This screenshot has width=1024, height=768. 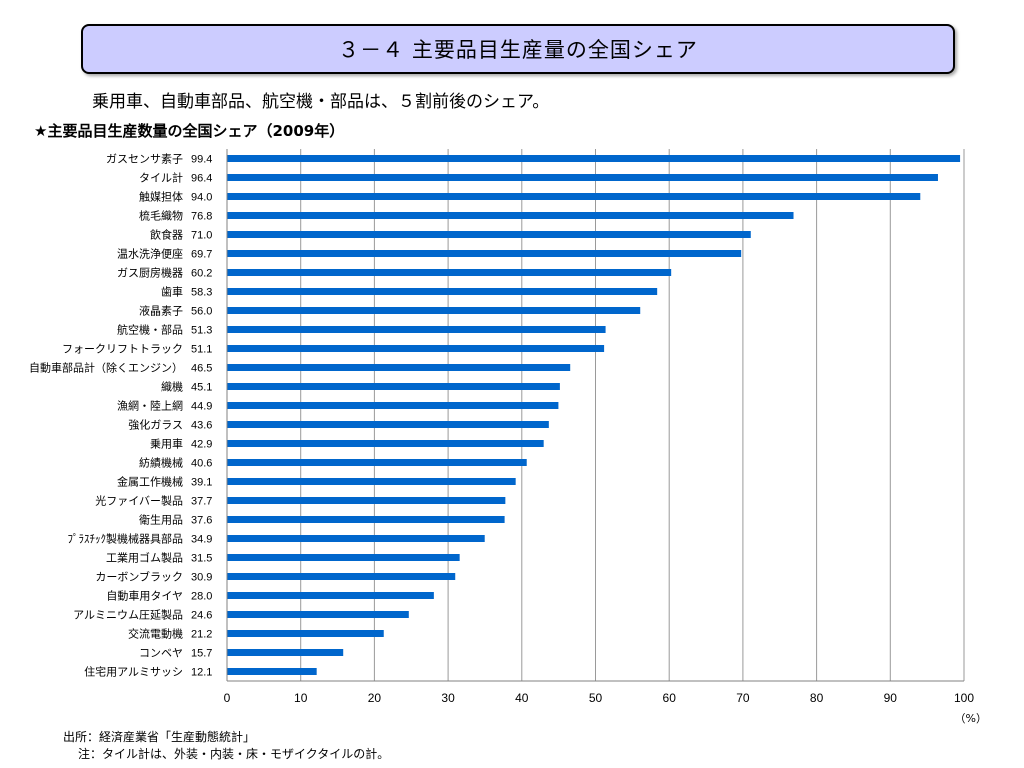 I want to click on category-label: 漁網・陸上網, so click(x=150, y=406).